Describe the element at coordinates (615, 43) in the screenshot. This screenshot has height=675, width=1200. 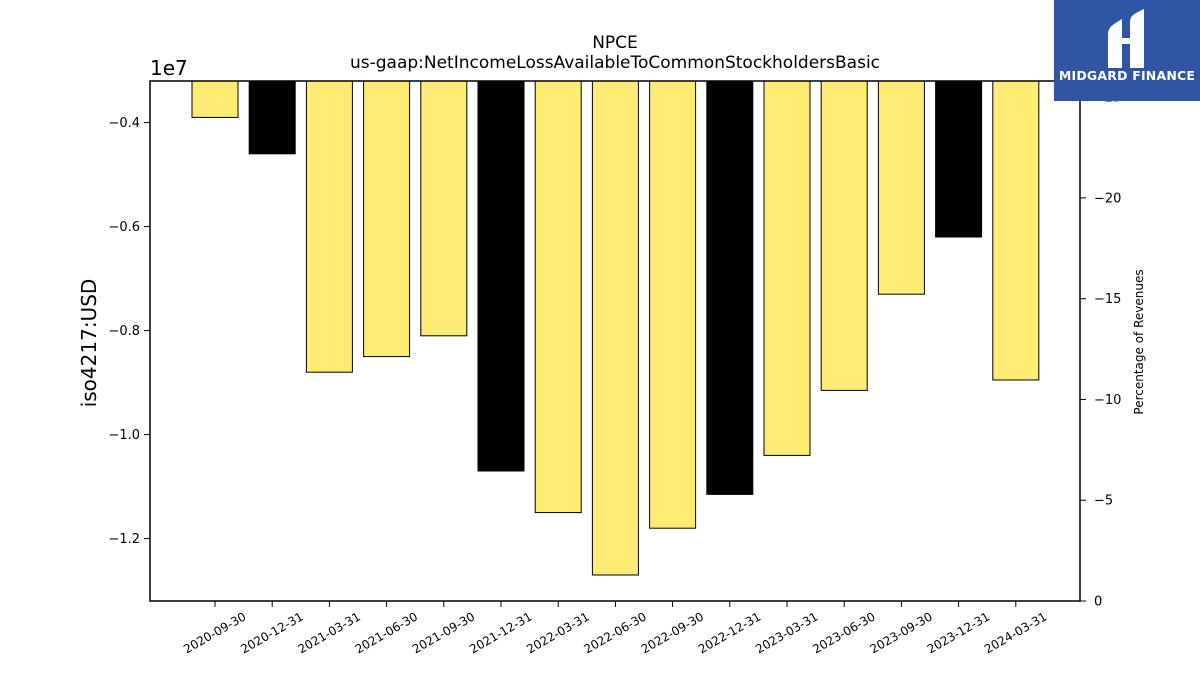
I see `chart-title: NPCE` at that location.